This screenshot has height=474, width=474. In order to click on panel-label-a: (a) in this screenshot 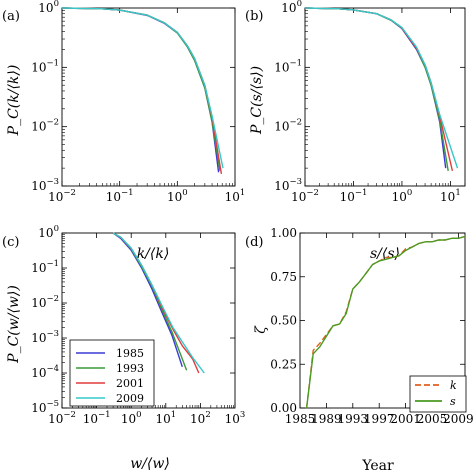, I will do `click(11, 16)`.